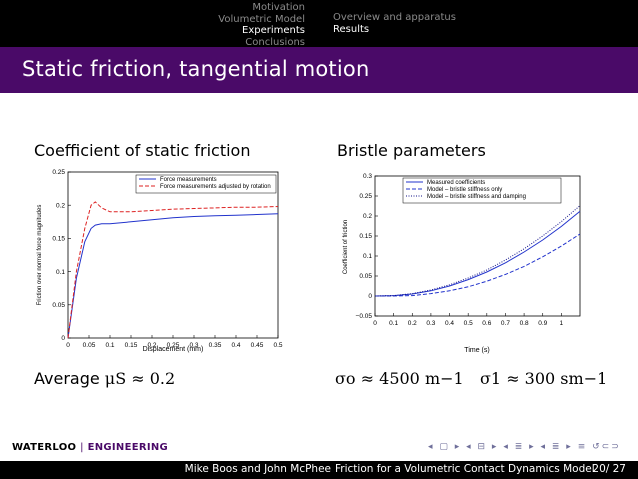 This screenshot has height=479, width=638. Describe the element at coordinates (128, 447) in the screenshot. I see `logo-engineering: ENGINEERING` at that location.